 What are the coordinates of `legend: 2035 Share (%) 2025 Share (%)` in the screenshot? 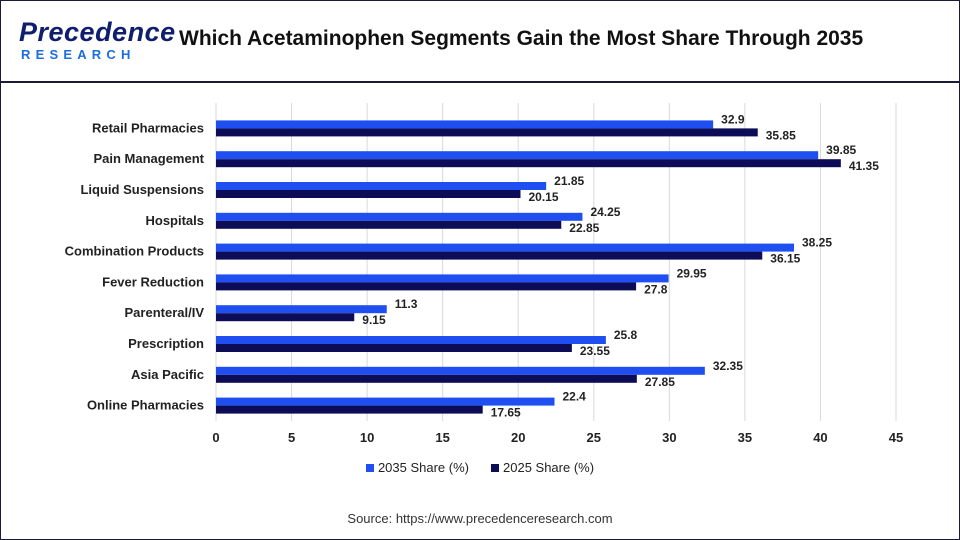 It's located at (480, 467).